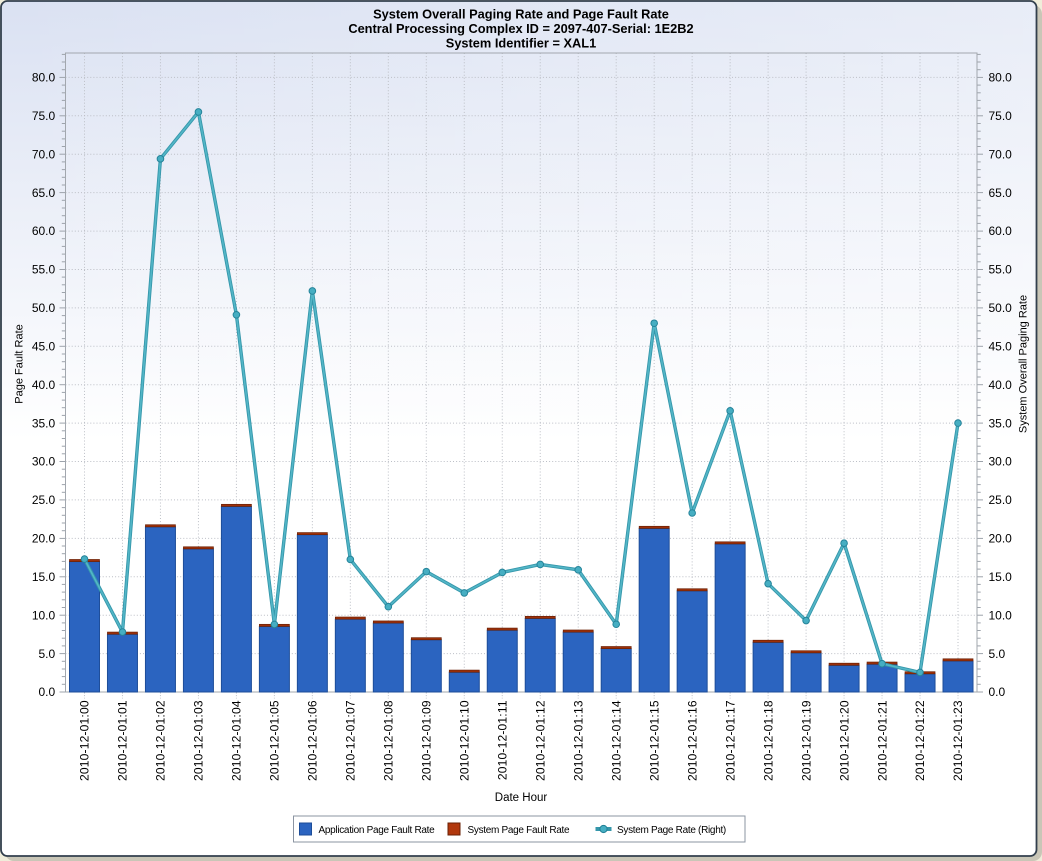 The image size is (1042, 861). I want to click on svg-text: 2010-12-01:11, so click(502, 740).